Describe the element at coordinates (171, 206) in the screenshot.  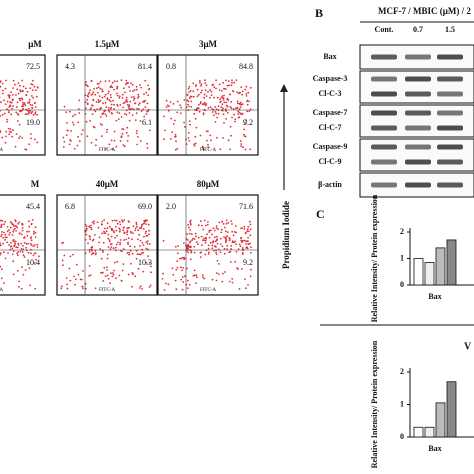
I see `quadrant-value: 2.0` at that location.